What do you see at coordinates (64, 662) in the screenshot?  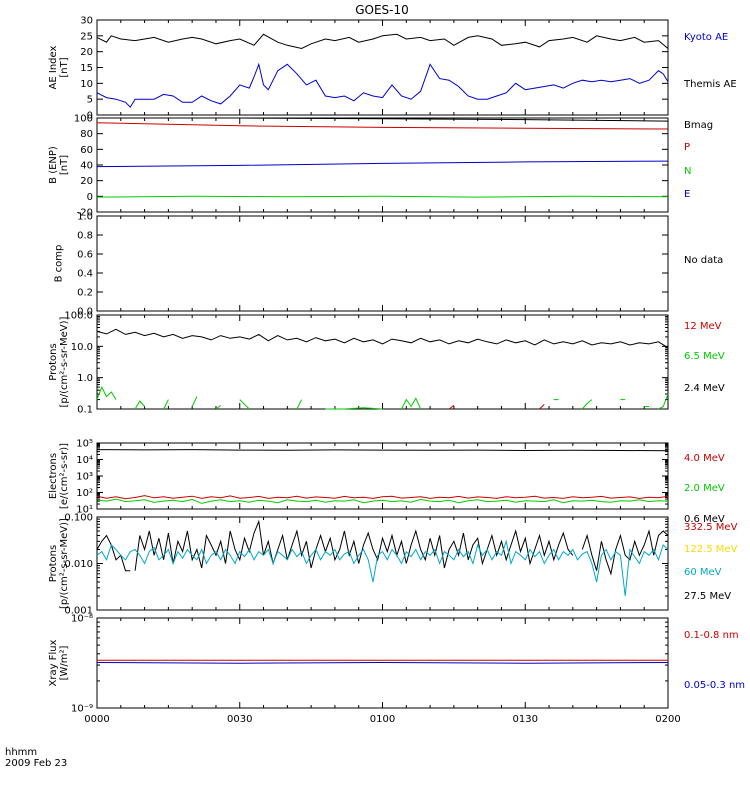 I see `y-axis-label-line: [W/m²]` at bounding box center [64, 662].